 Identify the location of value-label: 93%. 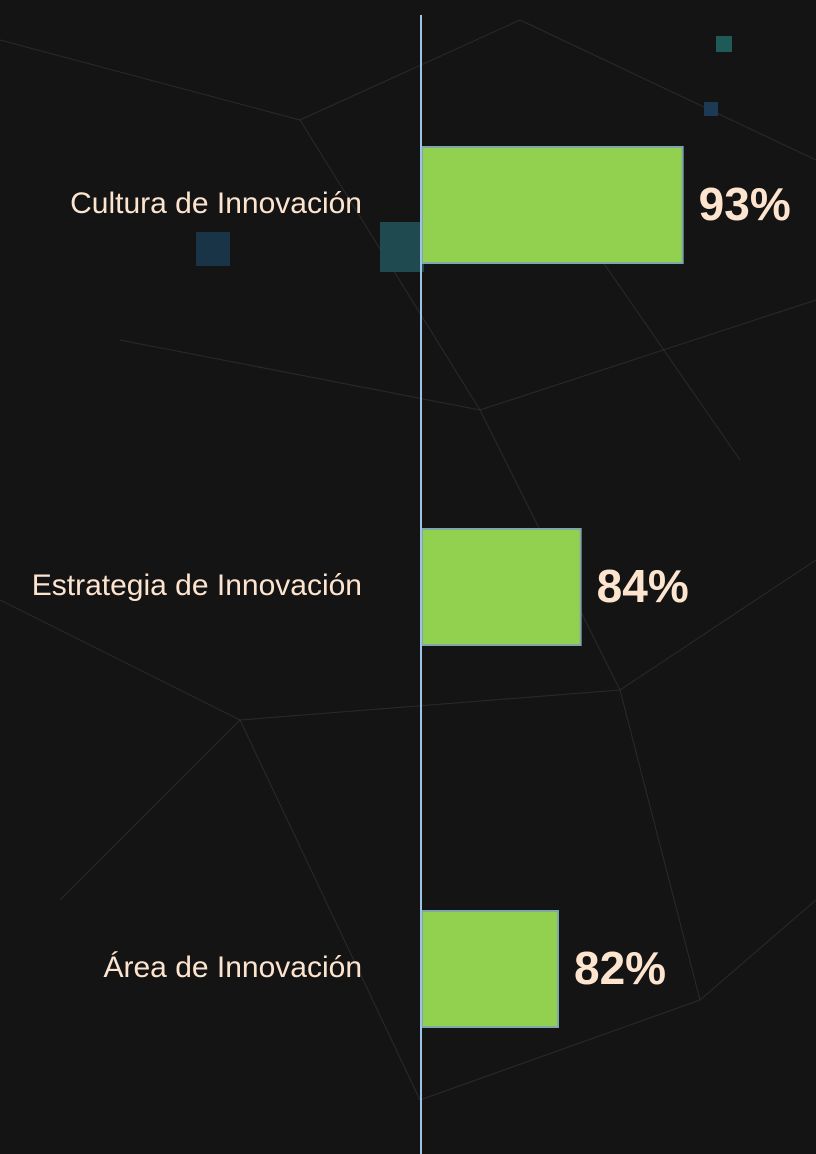
(745, 204).